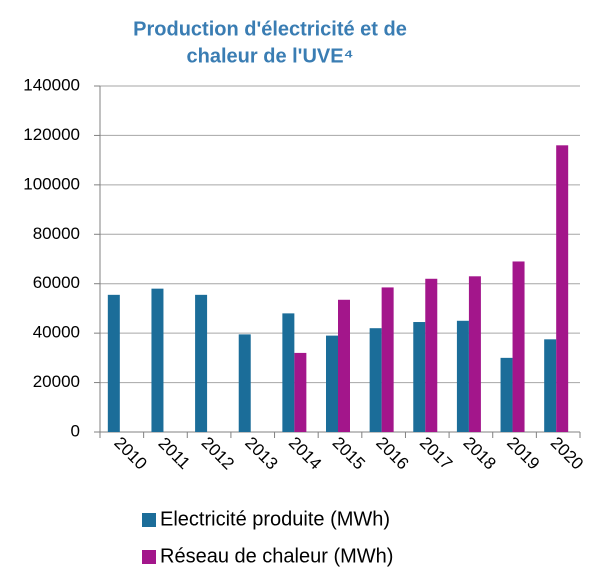 The width and height of the screenshot is (596, 572). Describe the element at coordinates (349, 453) in the screenshot. I see `x-tick-label: 2015` at that location.